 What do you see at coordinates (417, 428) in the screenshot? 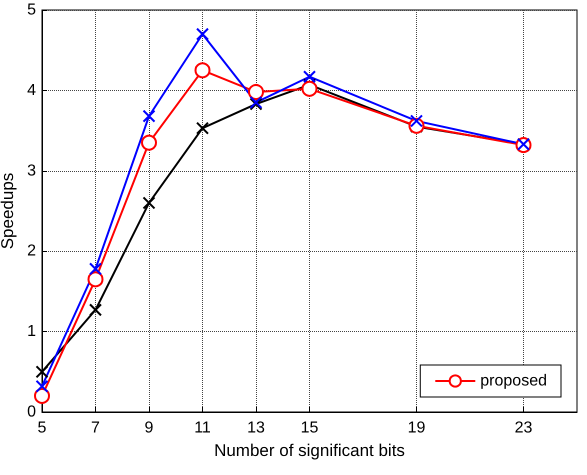
I see `x-tick-label: 19` at bounding box center [417, 428].